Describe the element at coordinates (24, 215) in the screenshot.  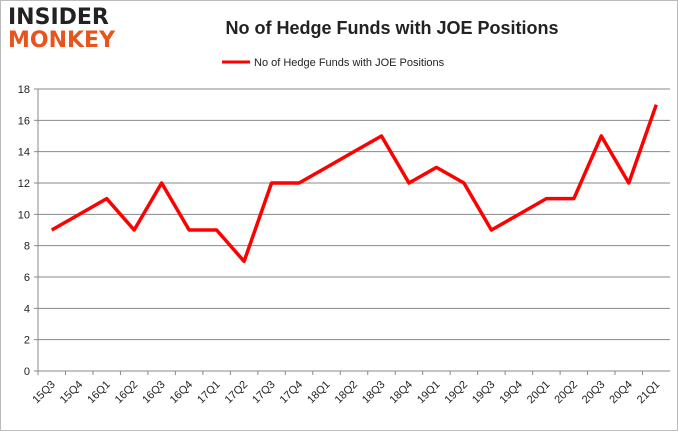
I see `y-tick-label: 10` at that location.